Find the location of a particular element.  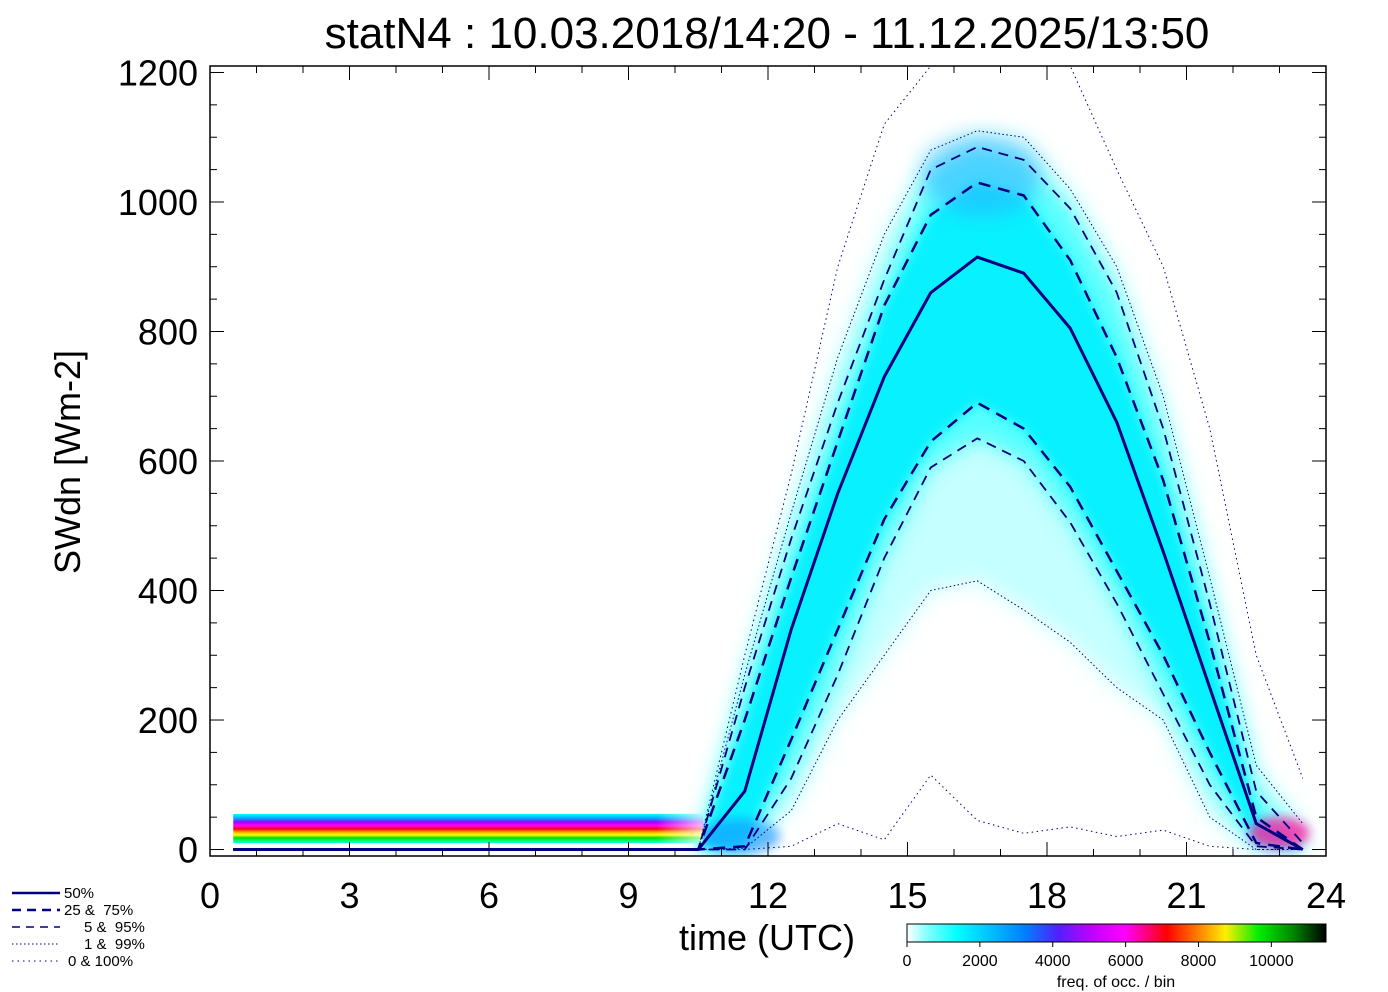

night-band-edge is located at coordinates (468, 828).